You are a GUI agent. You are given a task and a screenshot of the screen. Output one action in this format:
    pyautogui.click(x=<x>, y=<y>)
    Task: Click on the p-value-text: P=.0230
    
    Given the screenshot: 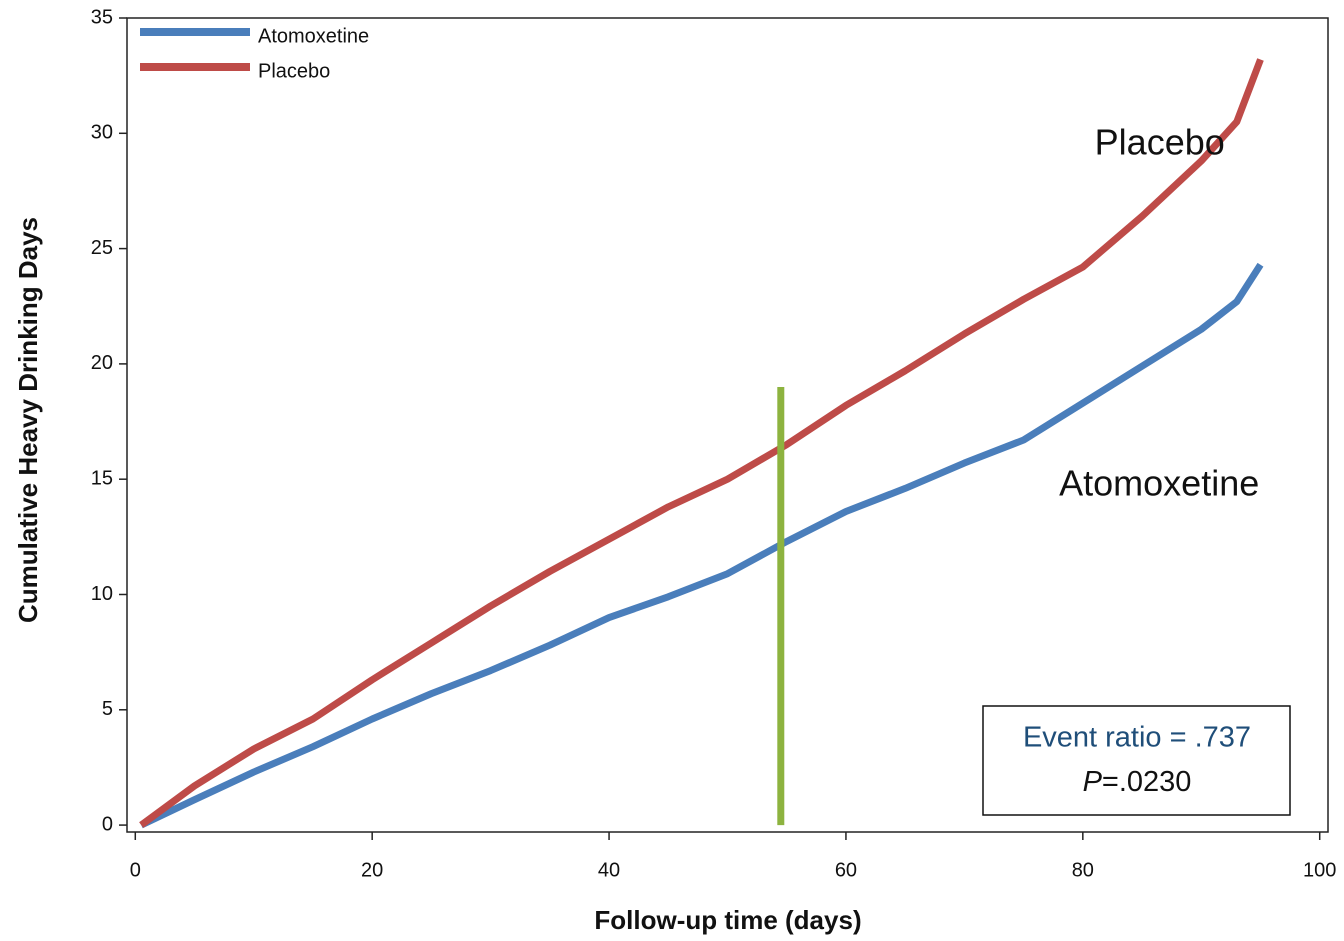 What is the action you would take?
    pyautogui.click(x=1137, y=782)
    